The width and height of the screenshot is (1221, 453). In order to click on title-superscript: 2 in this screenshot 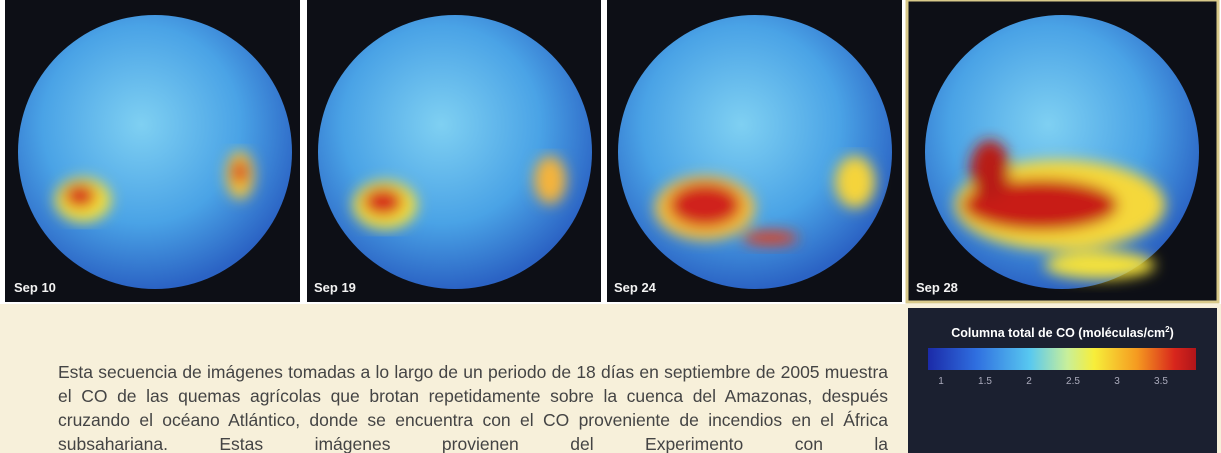, I will do `click(1167, 329)`.